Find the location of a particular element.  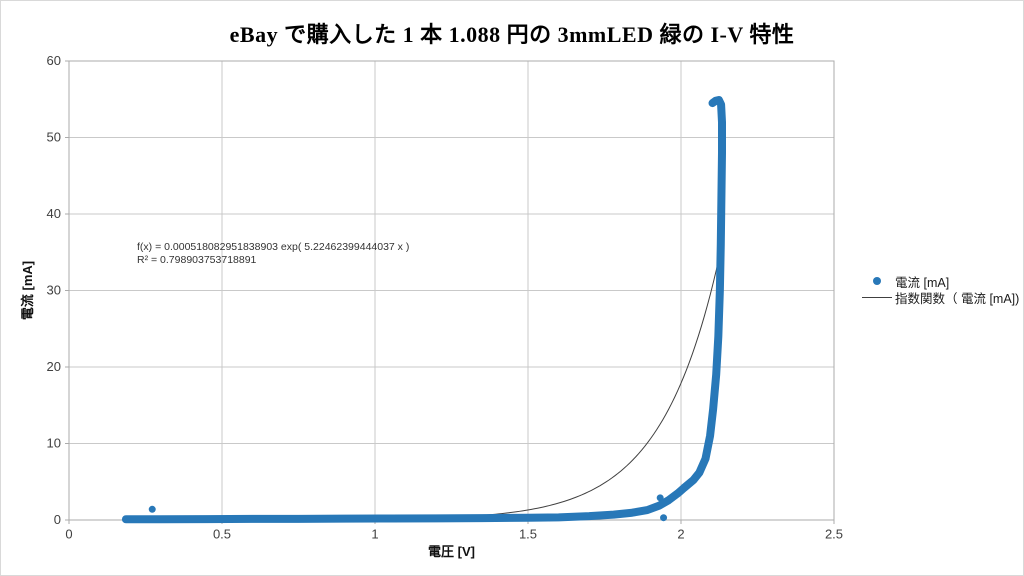

legend-label-fit: 指数関数（ 電流 [mA]) is located at coordinates (957, 298).